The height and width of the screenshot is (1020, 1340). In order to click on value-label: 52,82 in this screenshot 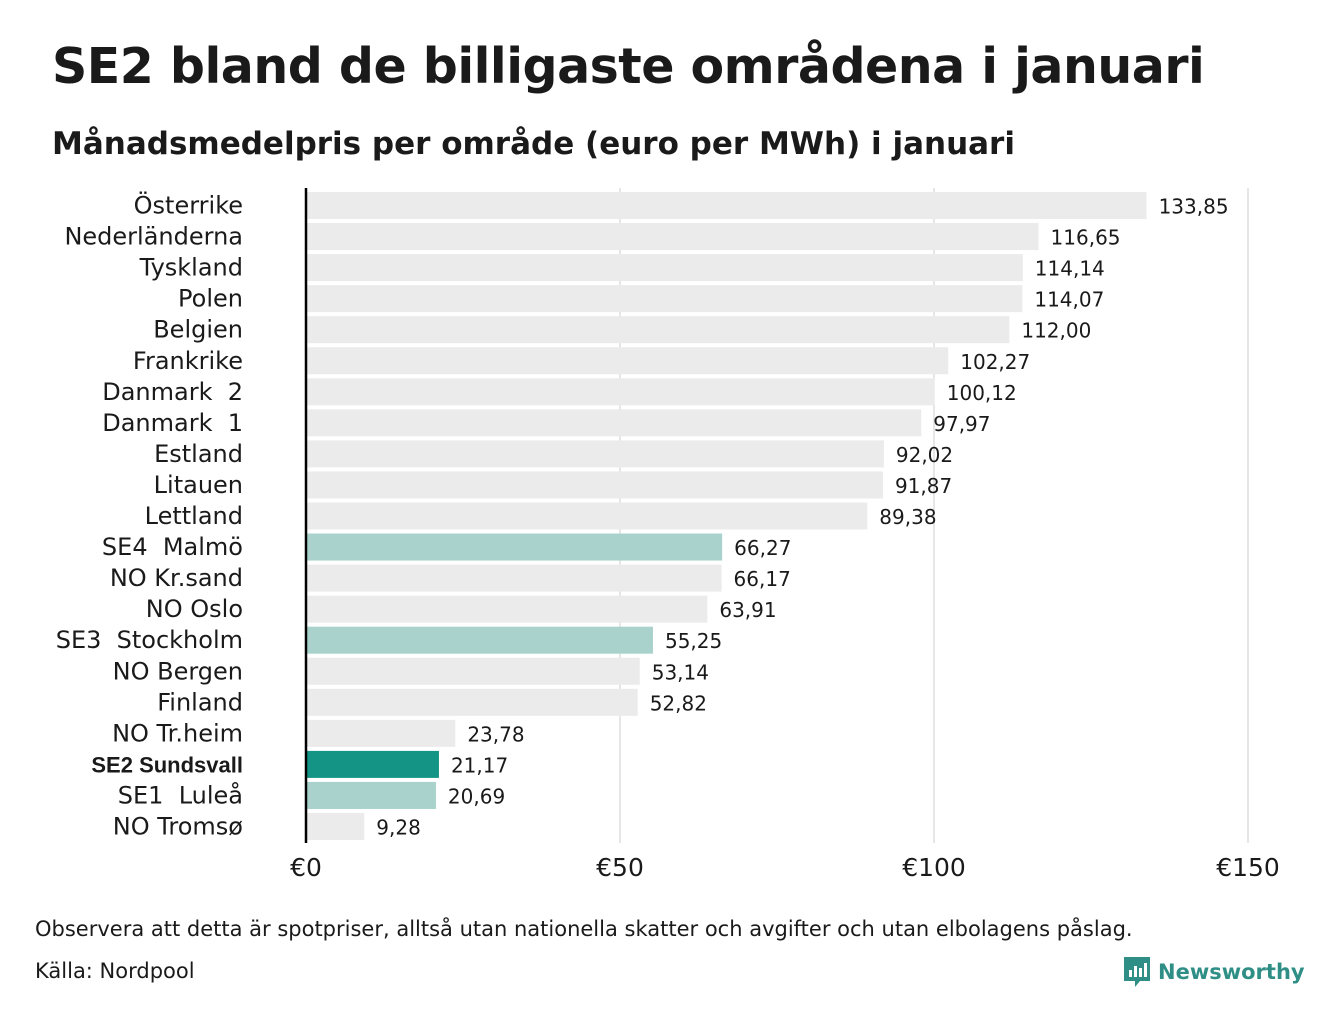, I will do `click(678, 703)`.